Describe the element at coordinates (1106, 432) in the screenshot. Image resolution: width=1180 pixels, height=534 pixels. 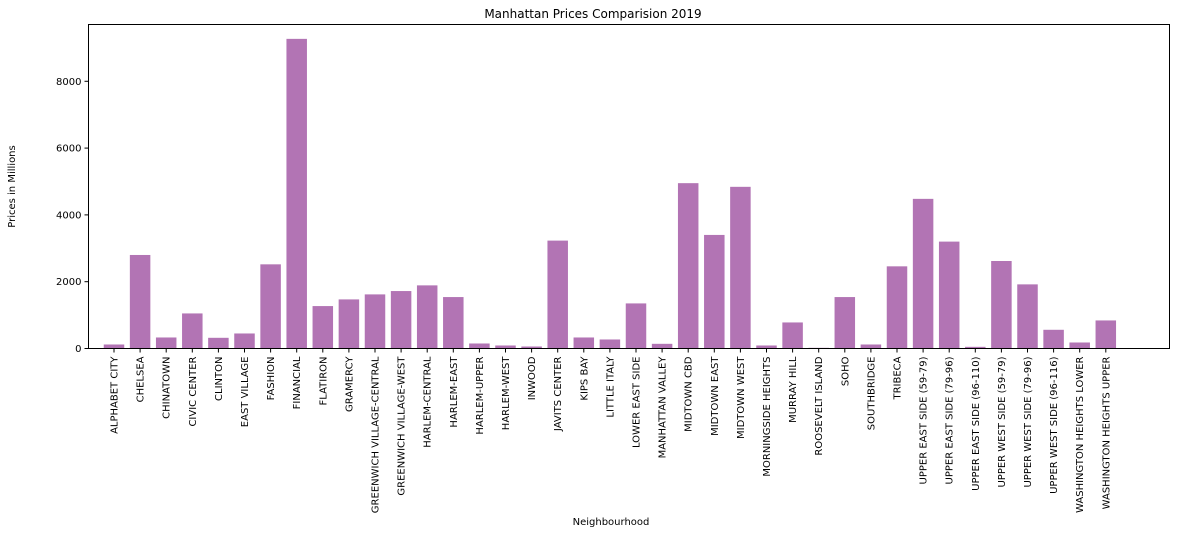
I see `x-tick-label: WASHINGTON HEIGHTS UPPER` at that location.